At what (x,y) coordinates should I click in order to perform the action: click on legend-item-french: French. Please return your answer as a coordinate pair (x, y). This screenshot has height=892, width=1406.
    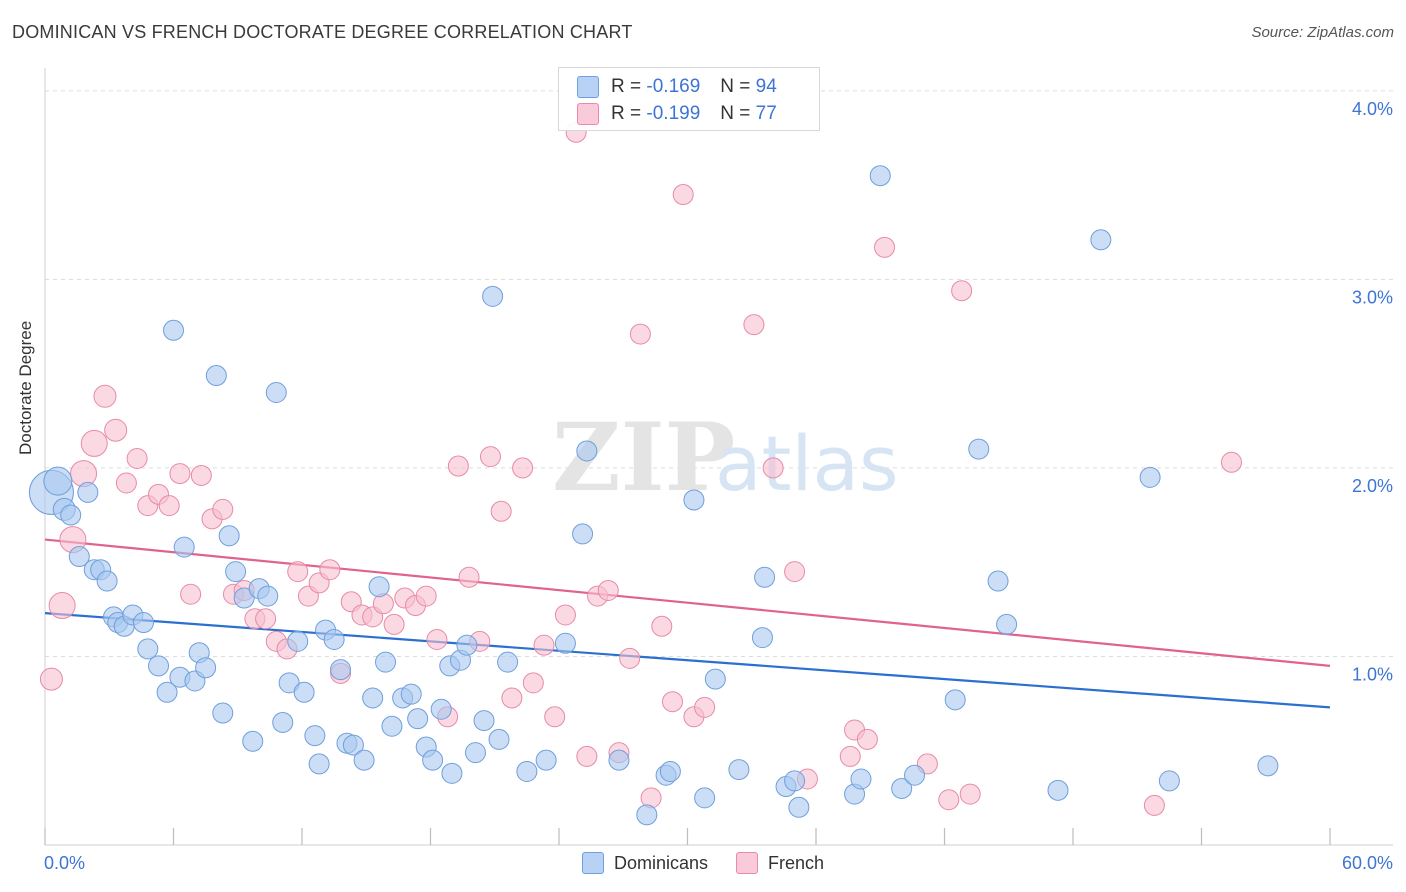
    Looking at the image, I should click on (780, 863).